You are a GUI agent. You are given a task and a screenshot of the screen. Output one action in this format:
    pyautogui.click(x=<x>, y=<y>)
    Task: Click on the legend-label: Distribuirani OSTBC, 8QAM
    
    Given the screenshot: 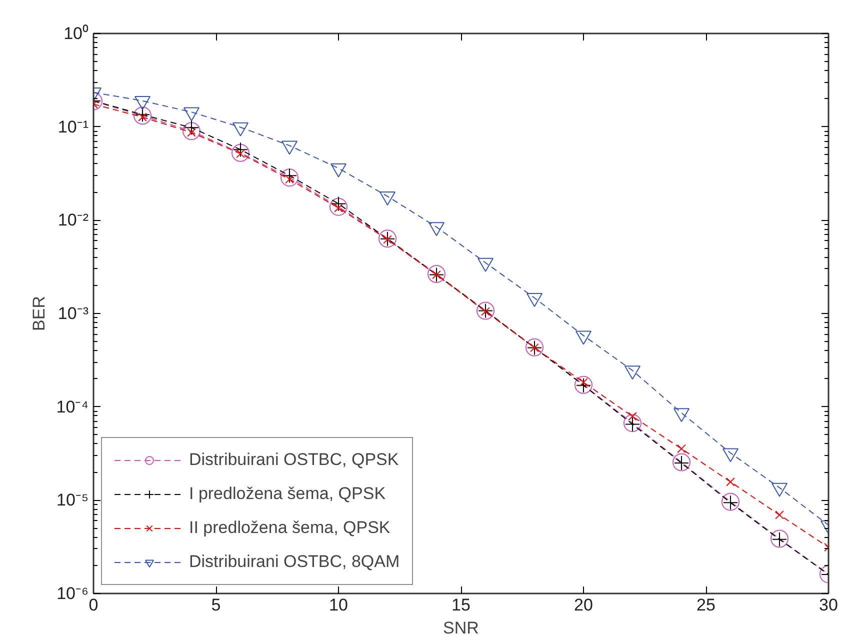 What is the action you would take?
    pyautogui.click(x=294, y=562)
    